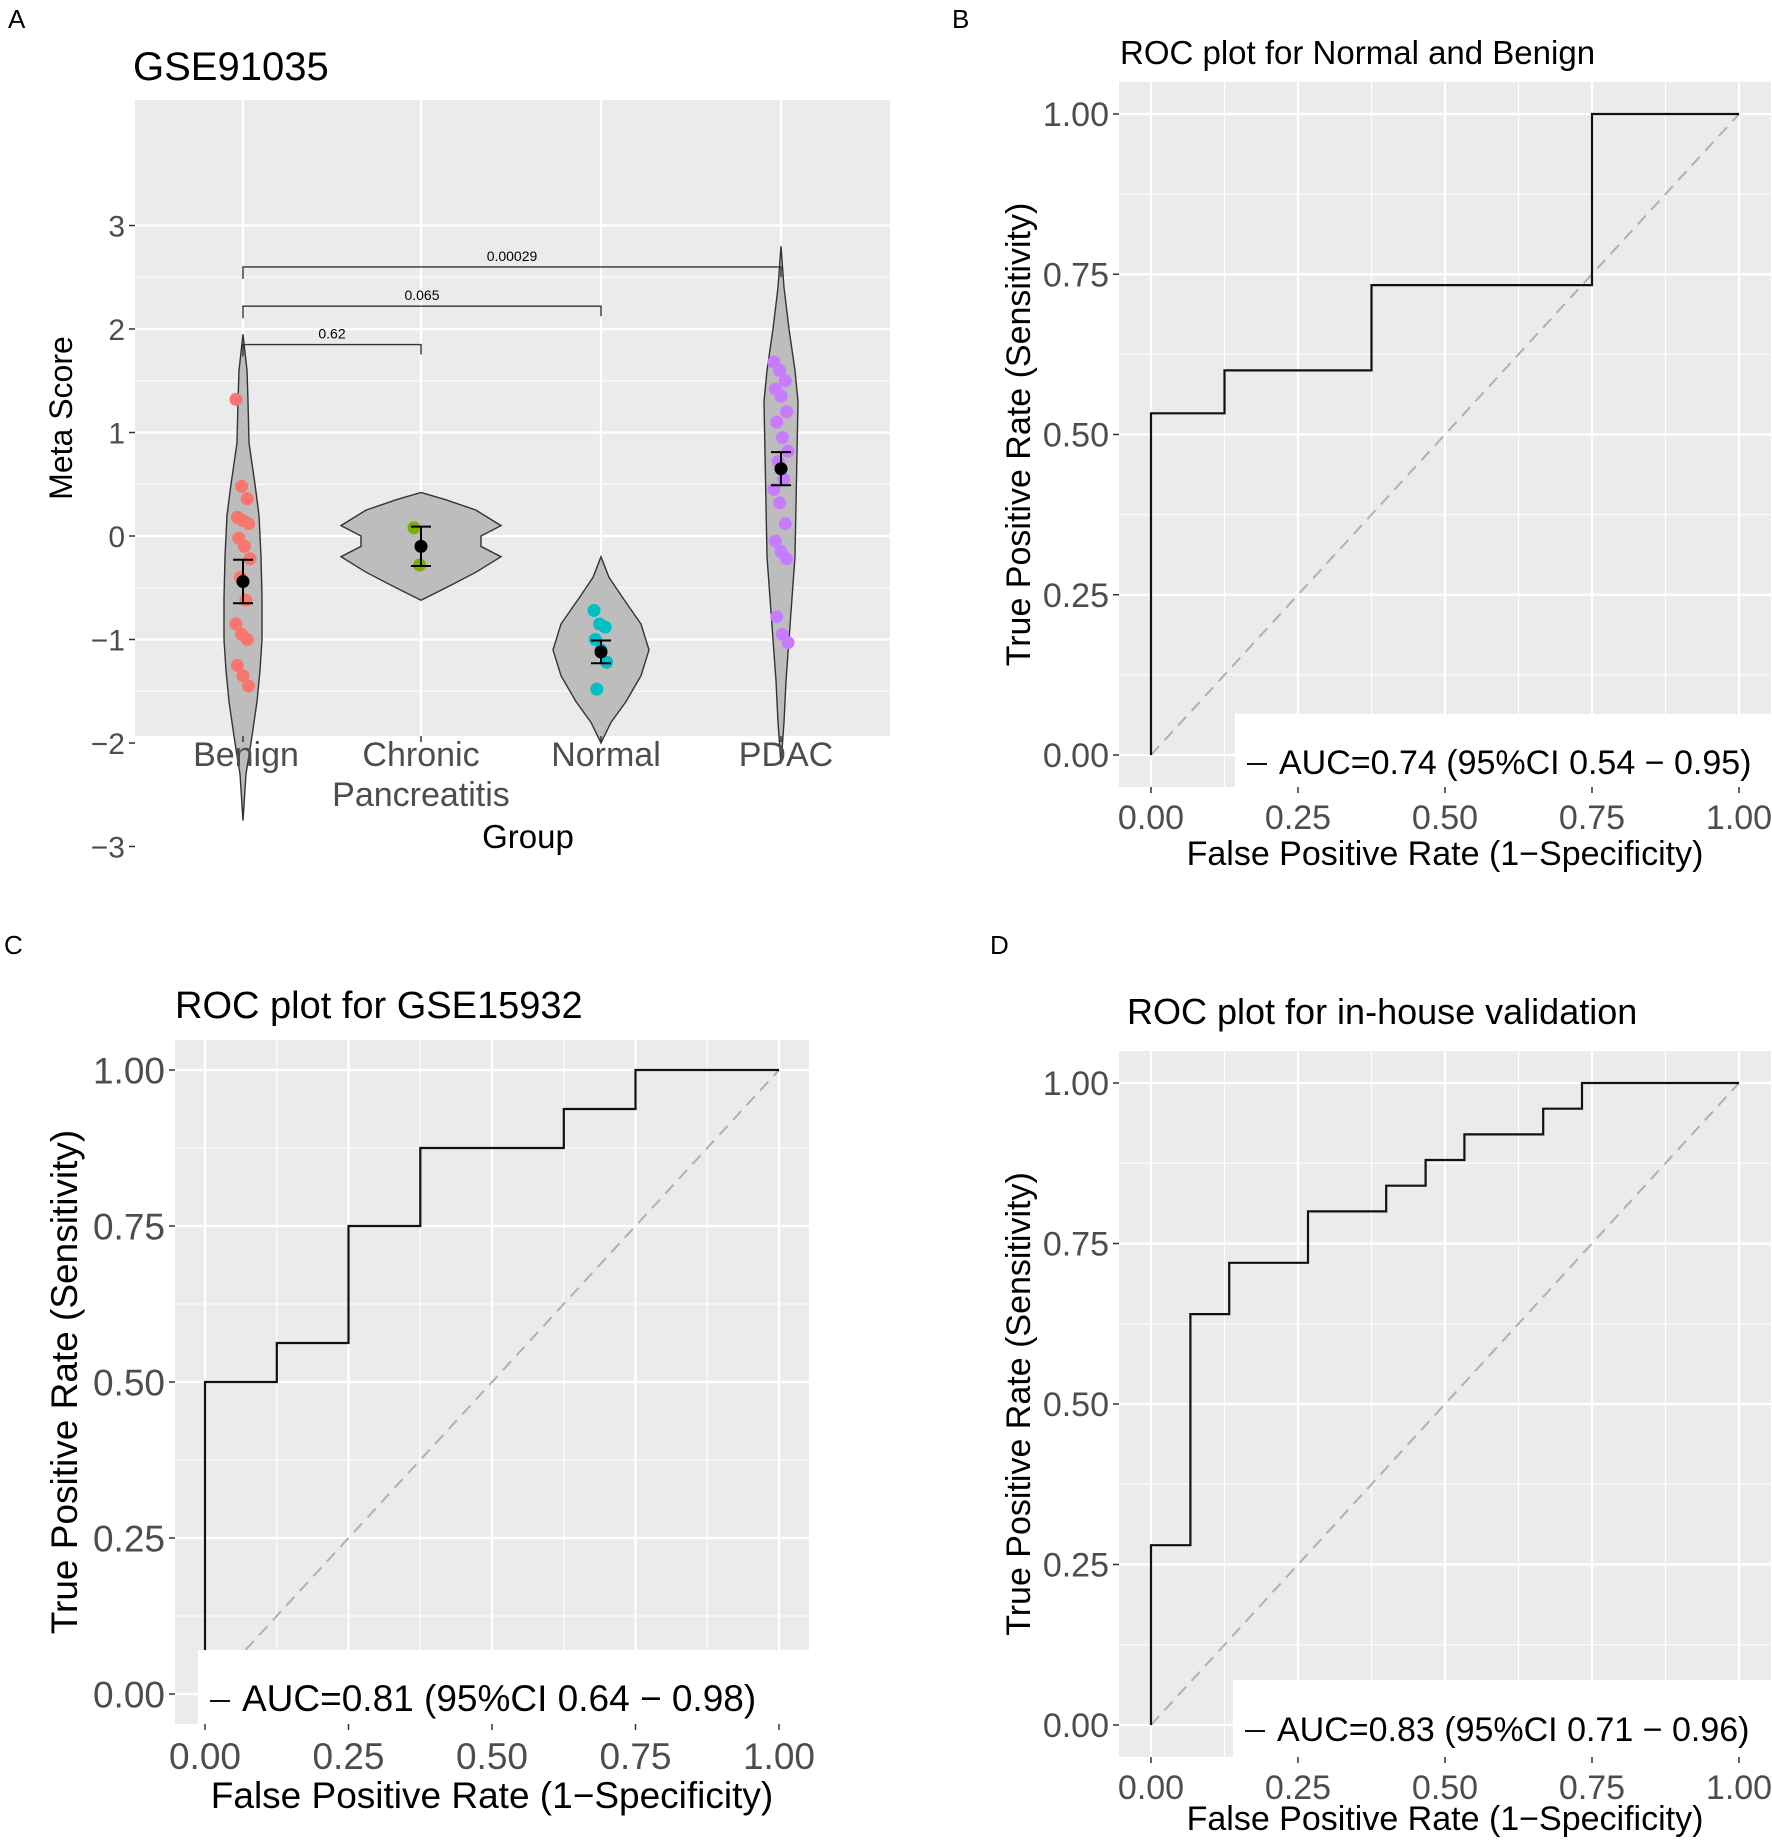  What do you see at coordinates (1382, 1011) in the screenshot?
I see `chart-title: ROC plot for in-house validation` at bounding box center [1382, 1011].